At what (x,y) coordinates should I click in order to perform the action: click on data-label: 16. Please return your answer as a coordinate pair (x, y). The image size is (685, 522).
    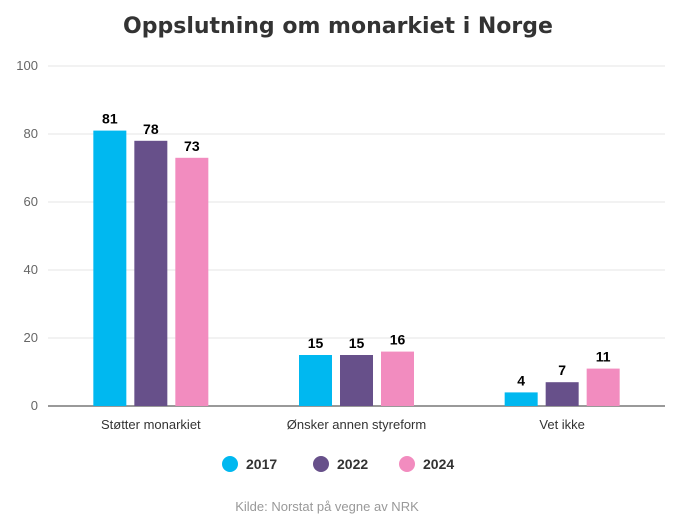
    Looking at the image, I should click on (398, 340).